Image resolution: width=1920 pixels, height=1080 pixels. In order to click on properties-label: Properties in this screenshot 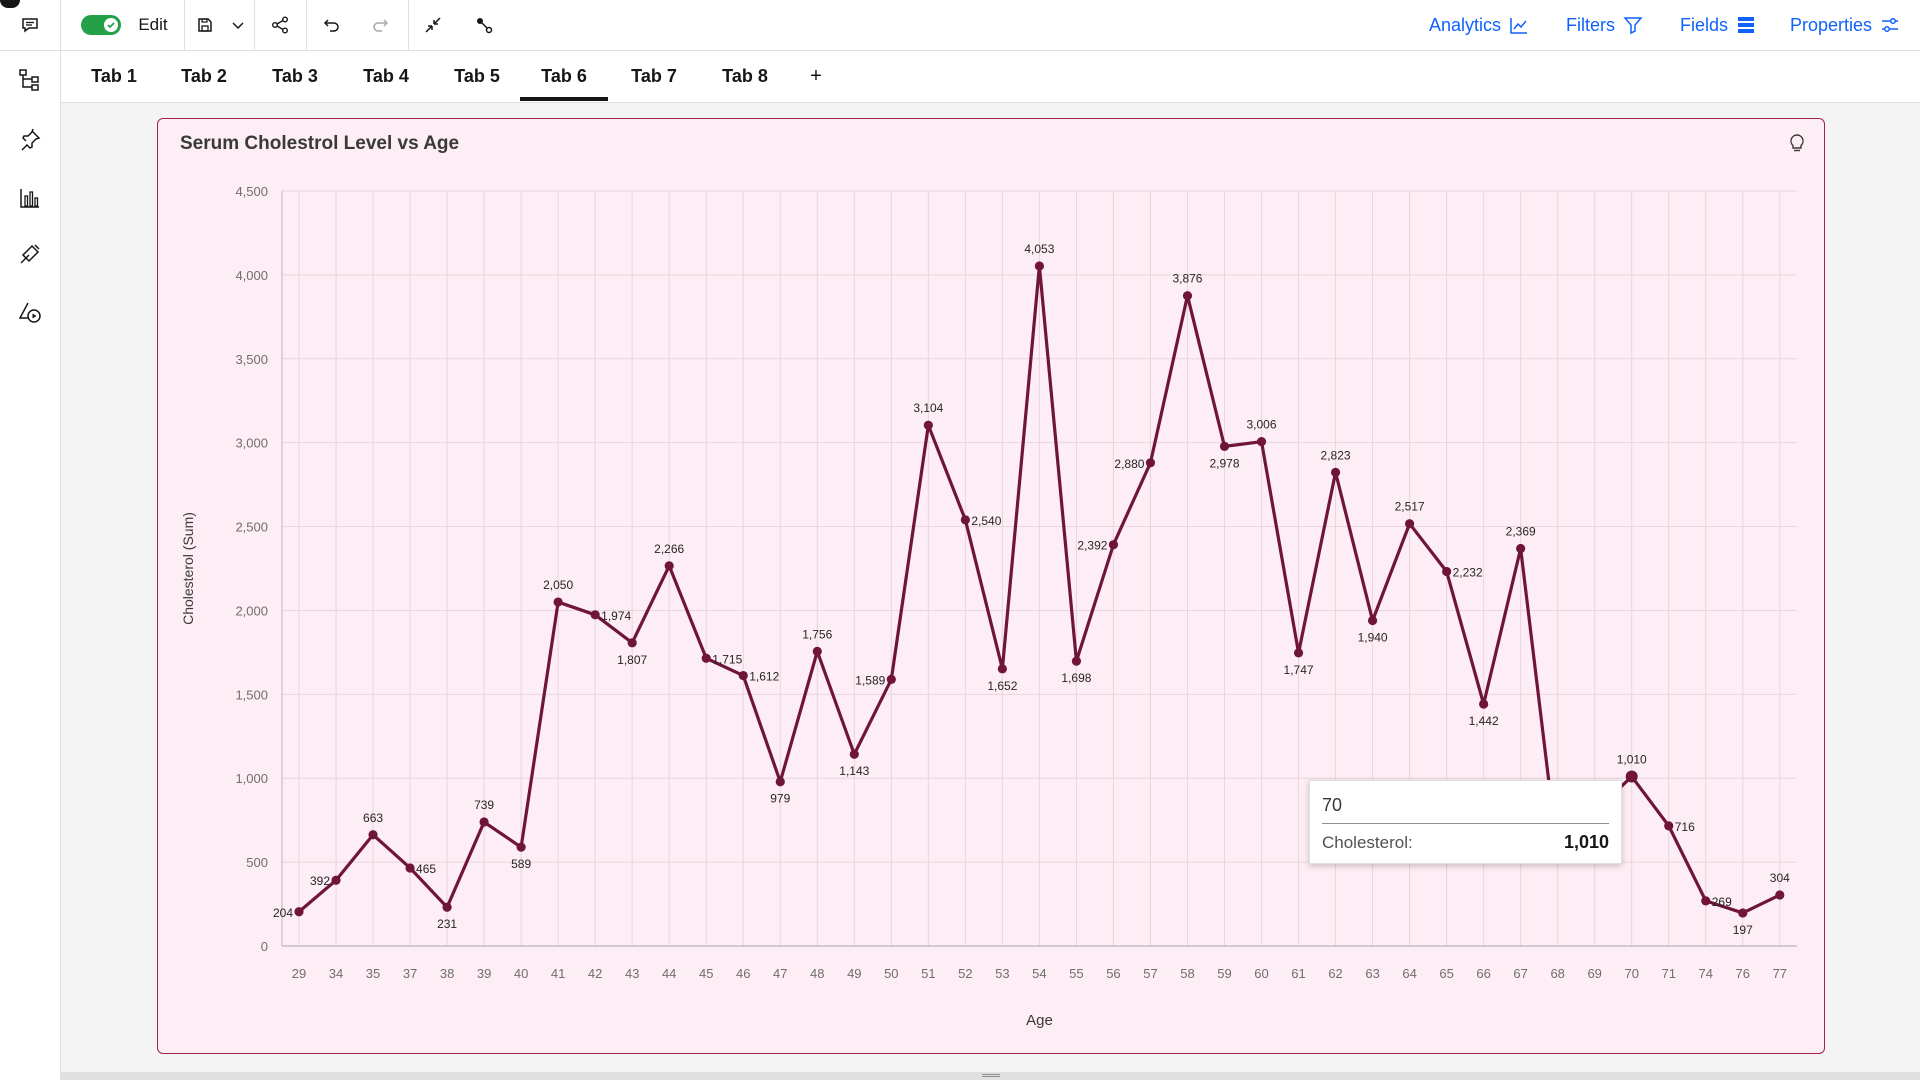, I will do `click(1831, 24)`.